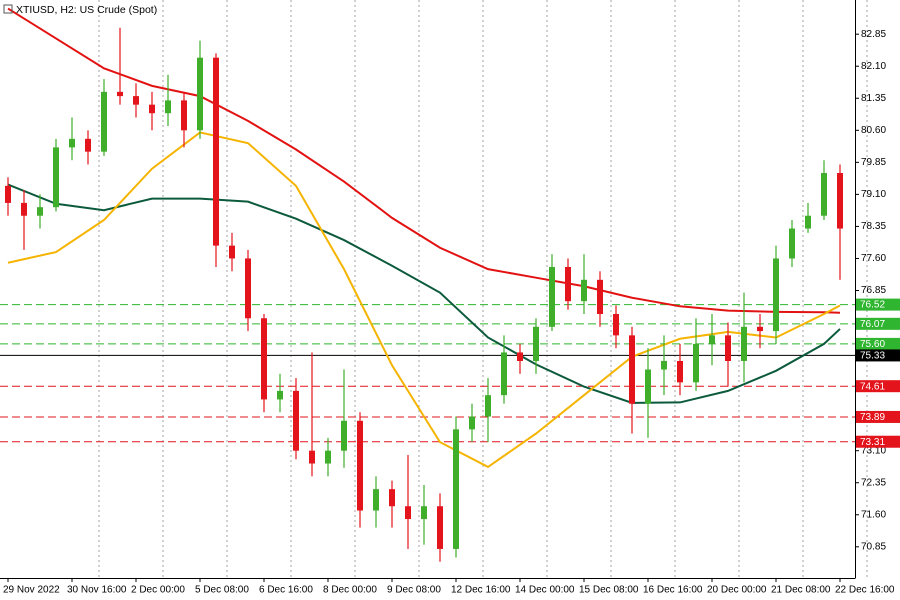  What do you see at coordinates (872, 324) in the screenshot?
I see `level-label: 76.07` at bounding box center [872, 324].